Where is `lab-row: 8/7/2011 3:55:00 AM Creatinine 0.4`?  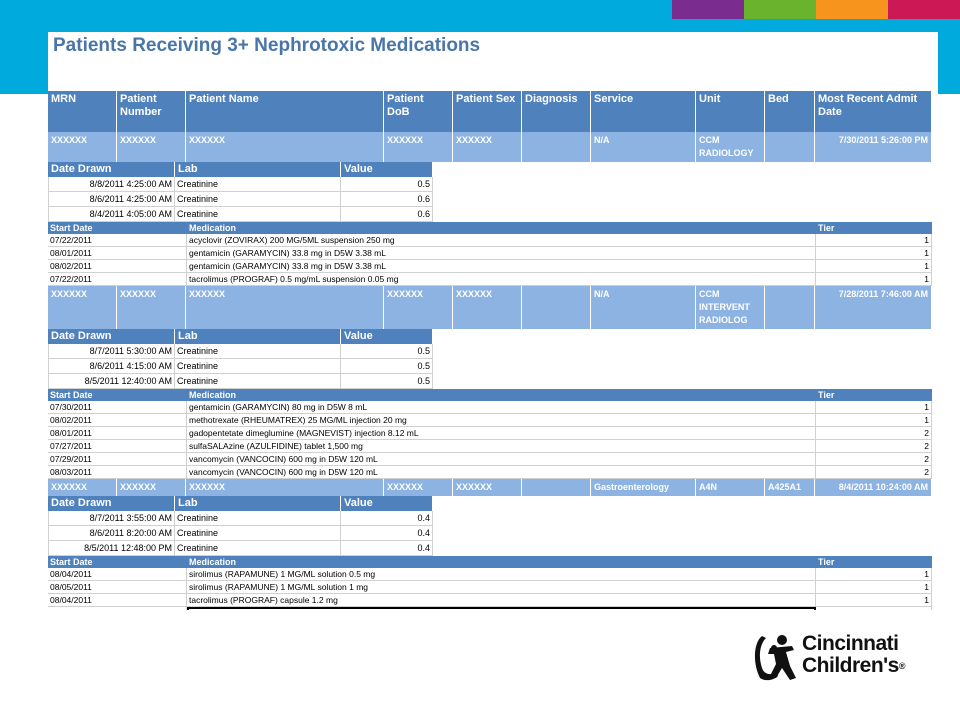
lab-row: 8/7/2011 3:55:00 AM Creatinine 0.4 is located at coordinates (240, 518).